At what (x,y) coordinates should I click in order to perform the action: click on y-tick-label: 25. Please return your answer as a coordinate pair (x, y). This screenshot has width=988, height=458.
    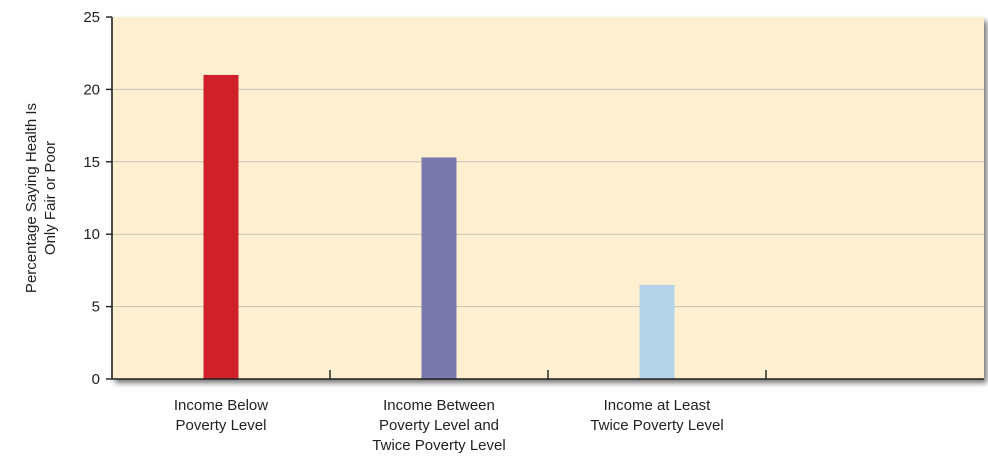
    Looking at the image, I should click on (91, 17).